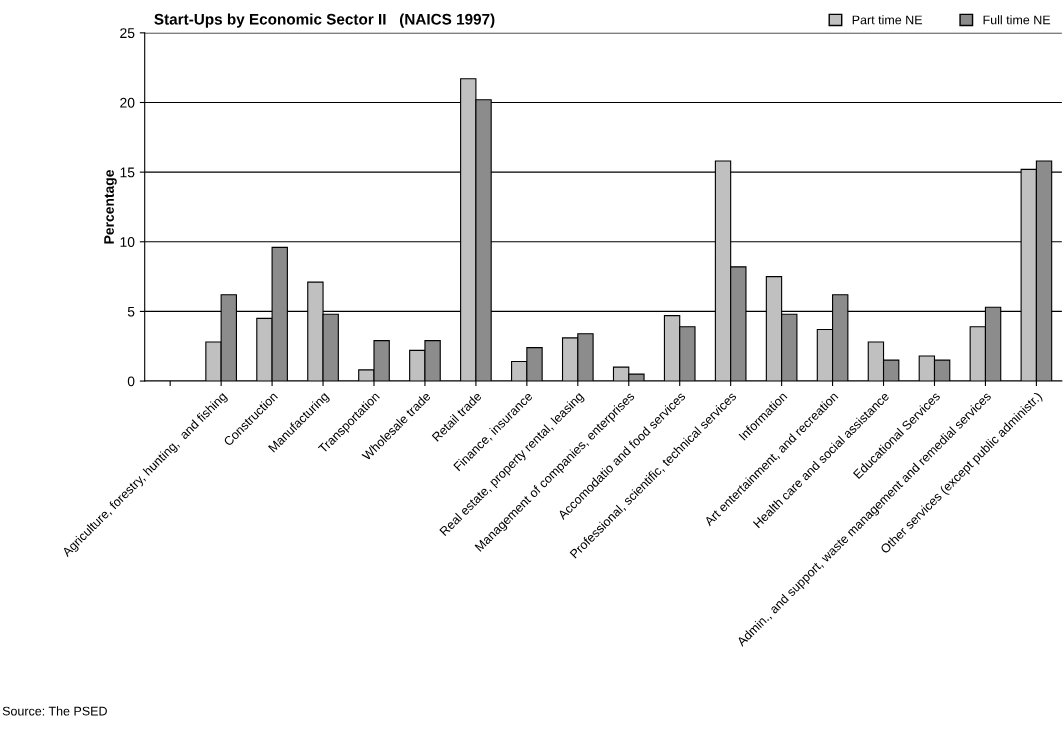 This screenshot has width=1064, height=730. What do you see at coordinates (131, 381) in the screenshot?
I see `y-tick-label: 0` at bounding box center [131, 381].